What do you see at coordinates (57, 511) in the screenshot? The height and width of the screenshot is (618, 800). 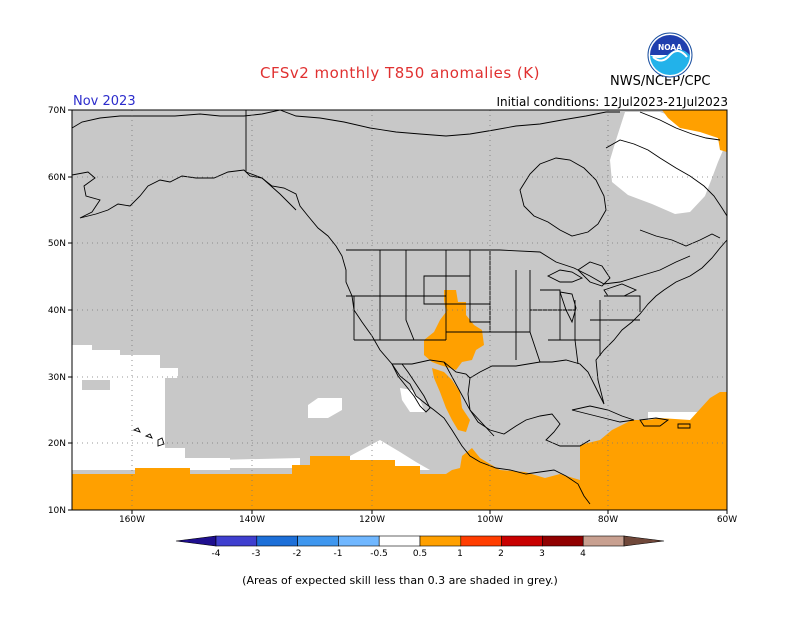 I see `lat-label: 10N` at bounding box center [57, 511].